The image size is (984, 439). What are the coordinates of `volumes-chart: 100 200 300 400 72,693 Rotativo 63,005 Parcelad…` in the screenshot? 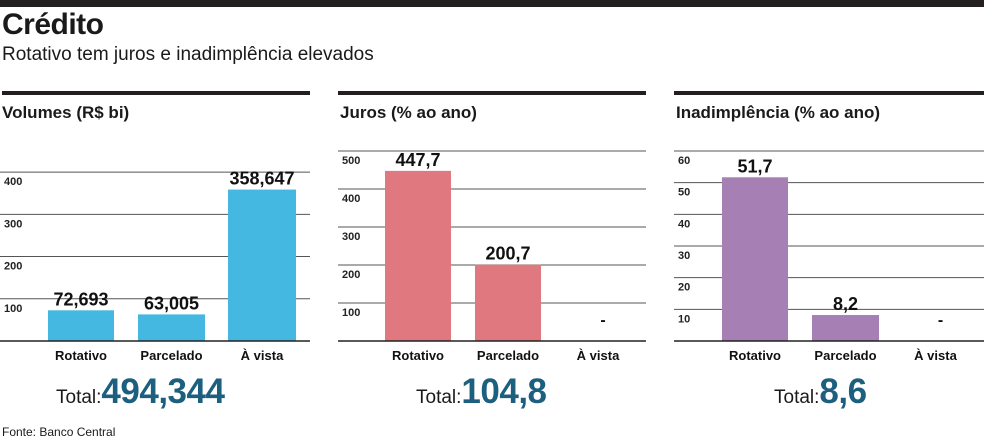 It's located at (155, 266).